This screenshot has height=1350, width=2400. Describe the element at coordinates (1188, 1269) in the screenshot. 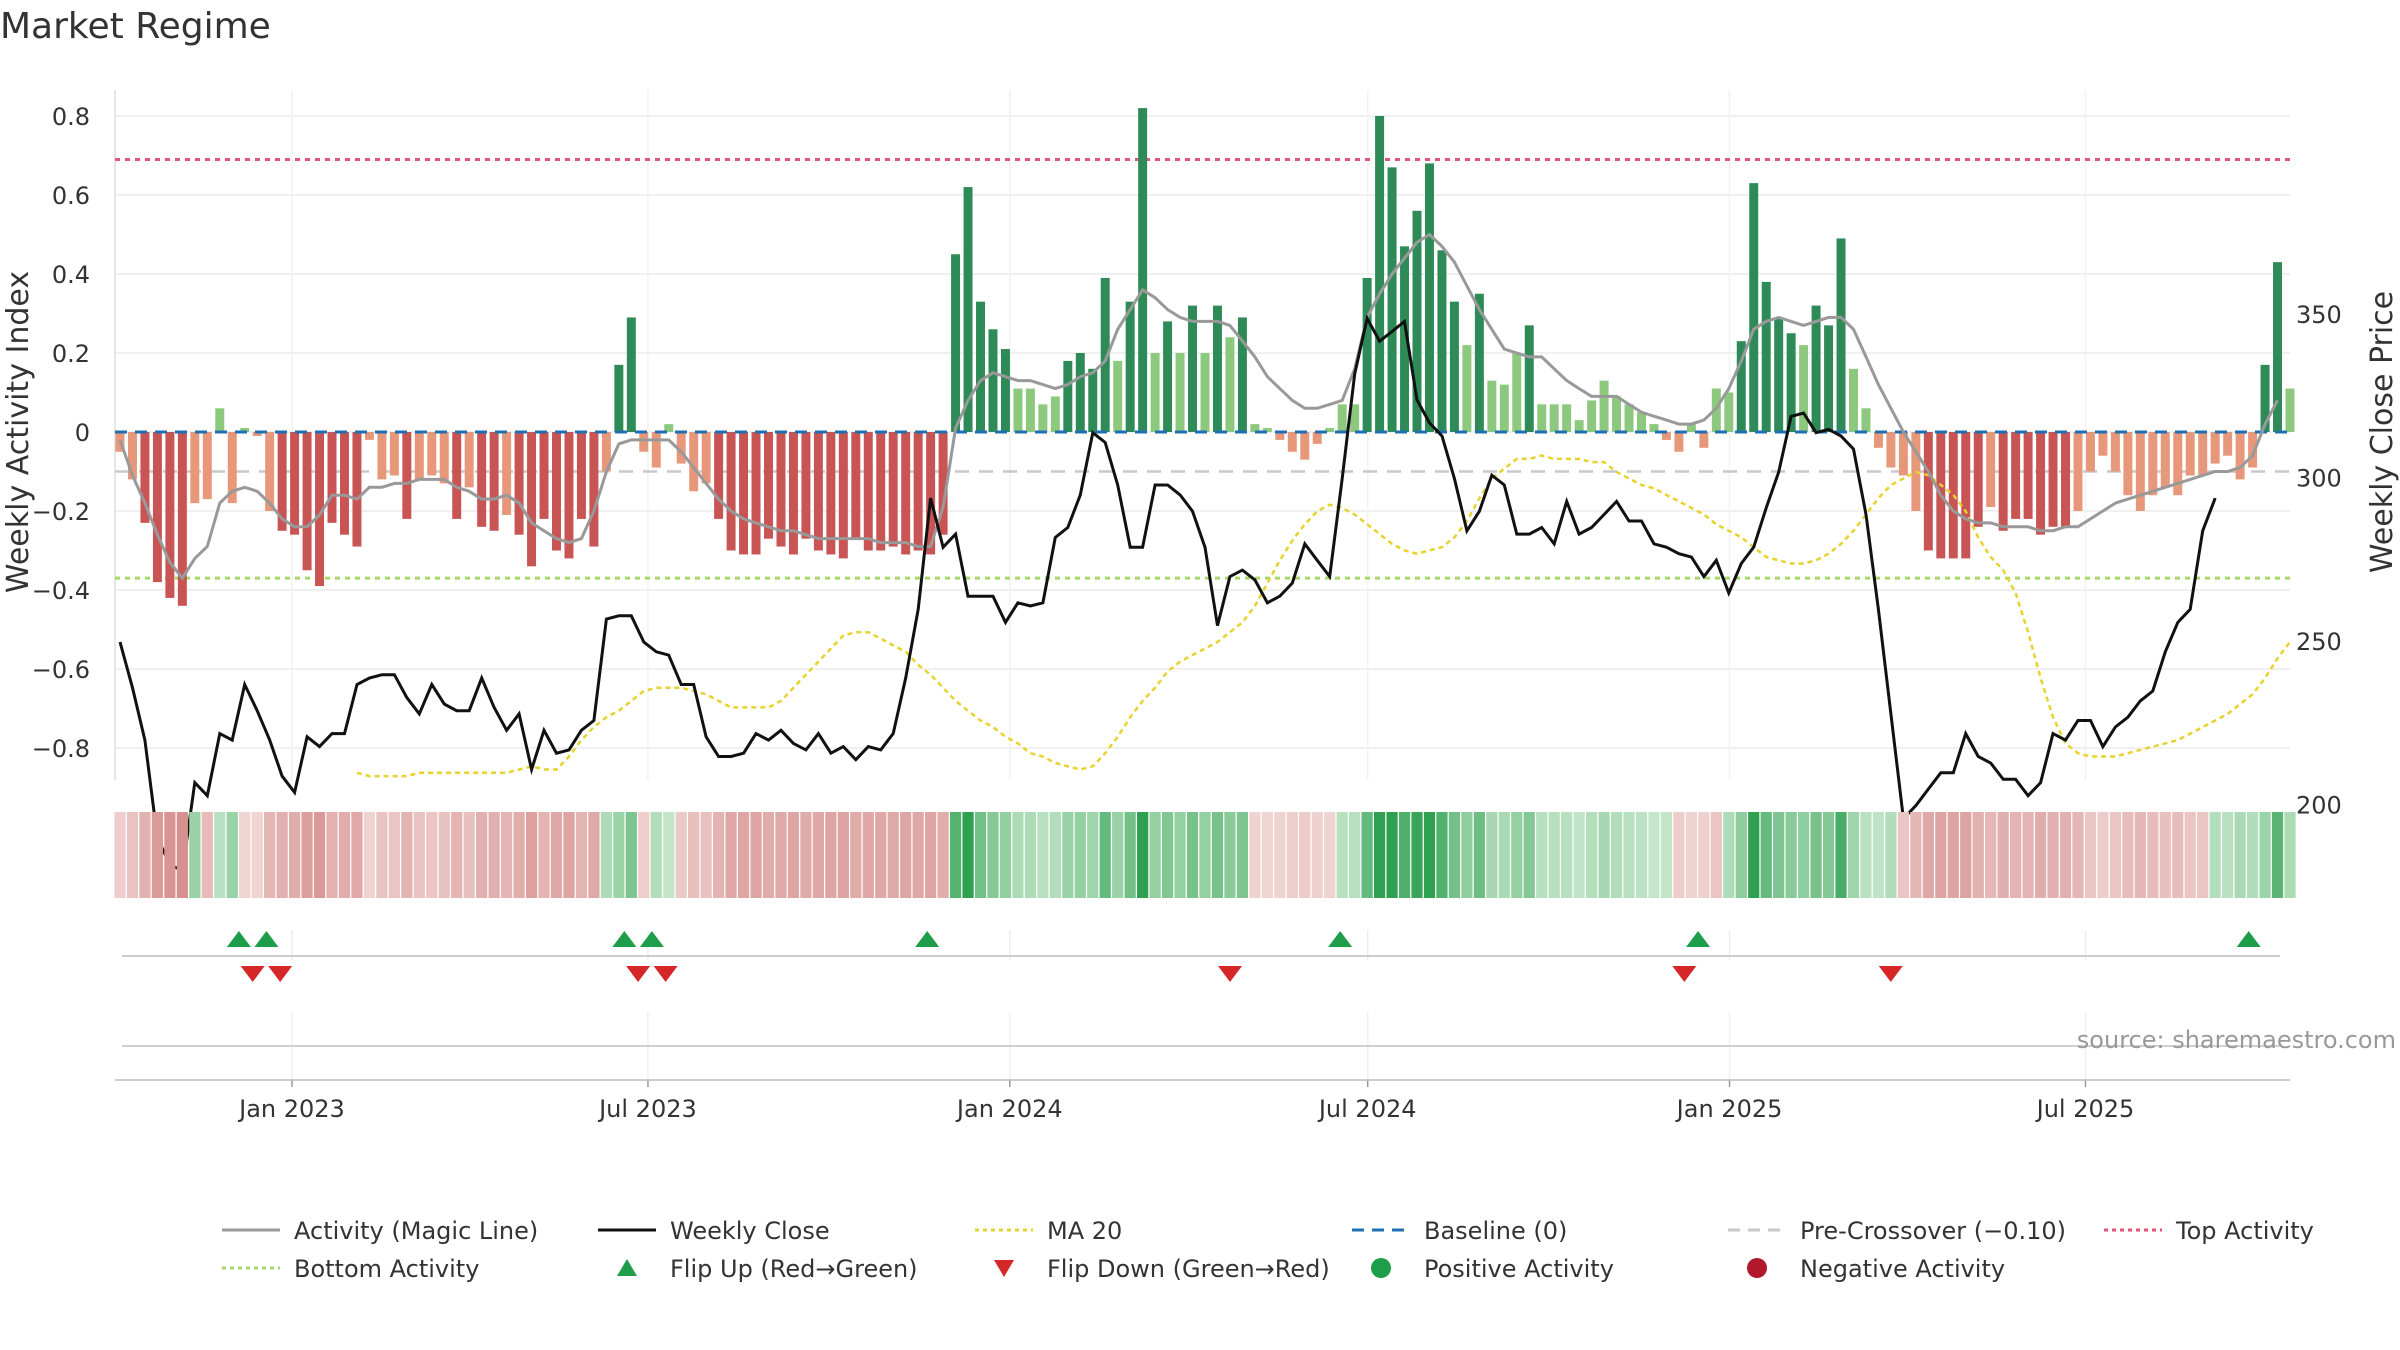

I see `legend-label: Flip Down (Green→Red)` at that location.